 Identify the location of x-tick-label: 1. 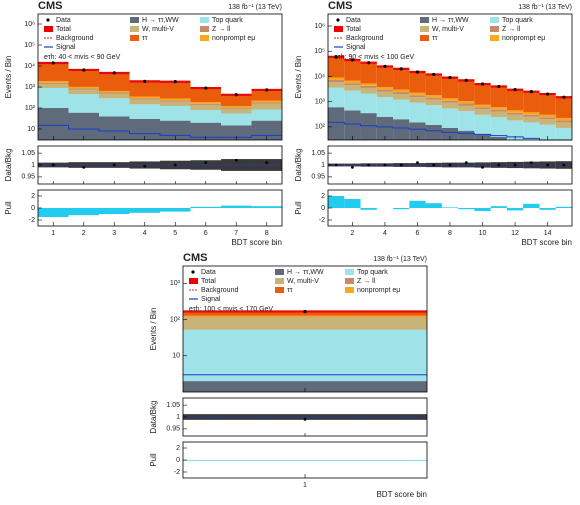
(53, 233).